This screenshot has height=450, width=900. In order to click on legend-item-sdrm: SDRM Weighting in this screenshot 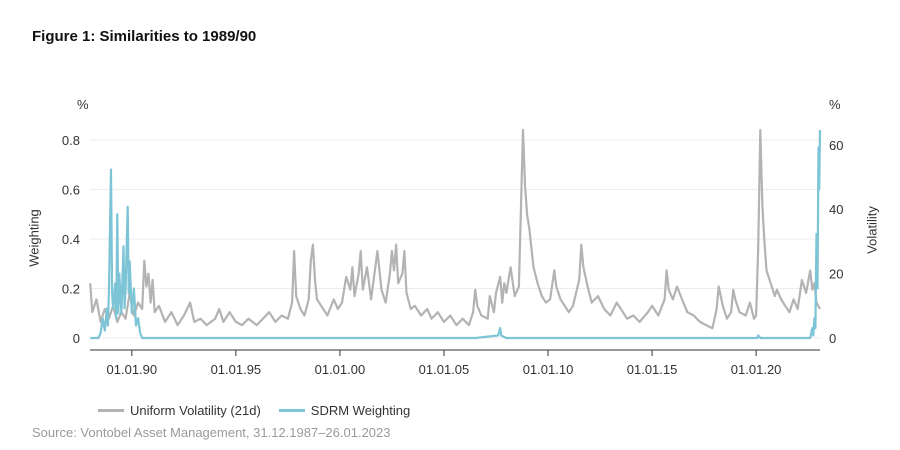, I will do `click(344, 410)`.